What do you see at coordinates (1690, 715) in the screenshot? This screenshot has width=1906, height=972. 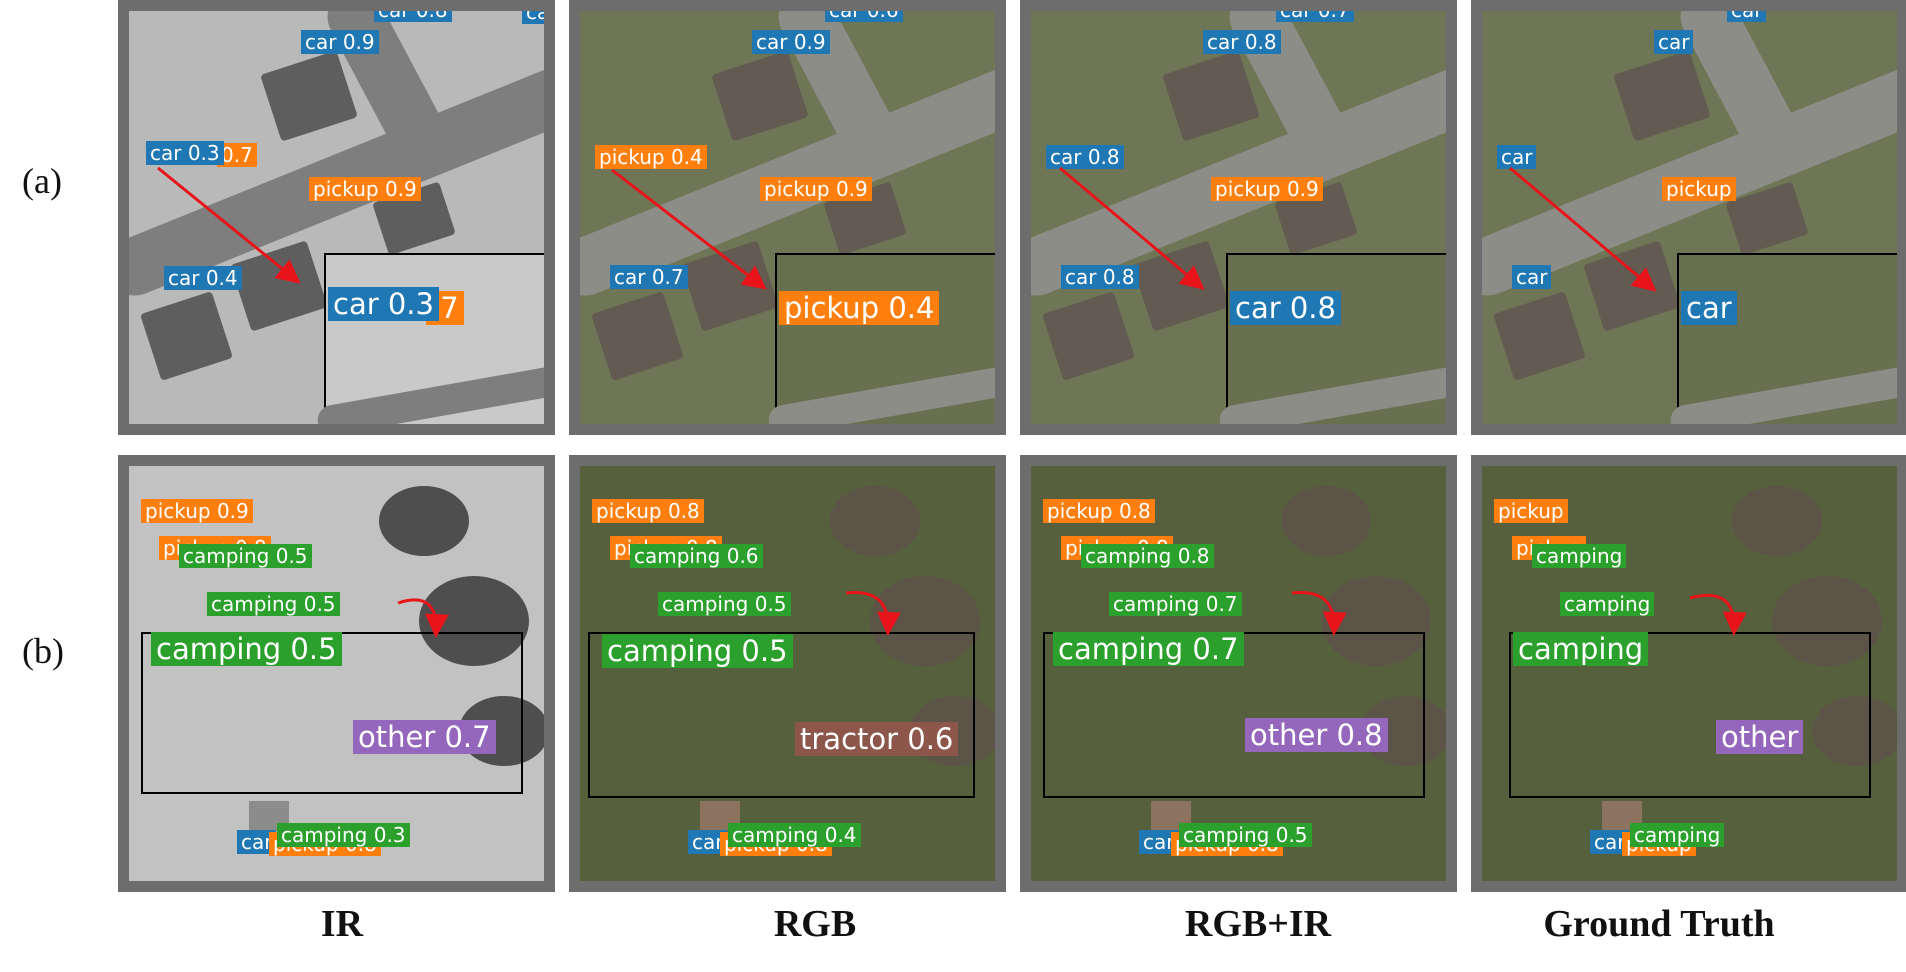 I see `zoom-region-box: camping other` at bounding box center [1690, 715].